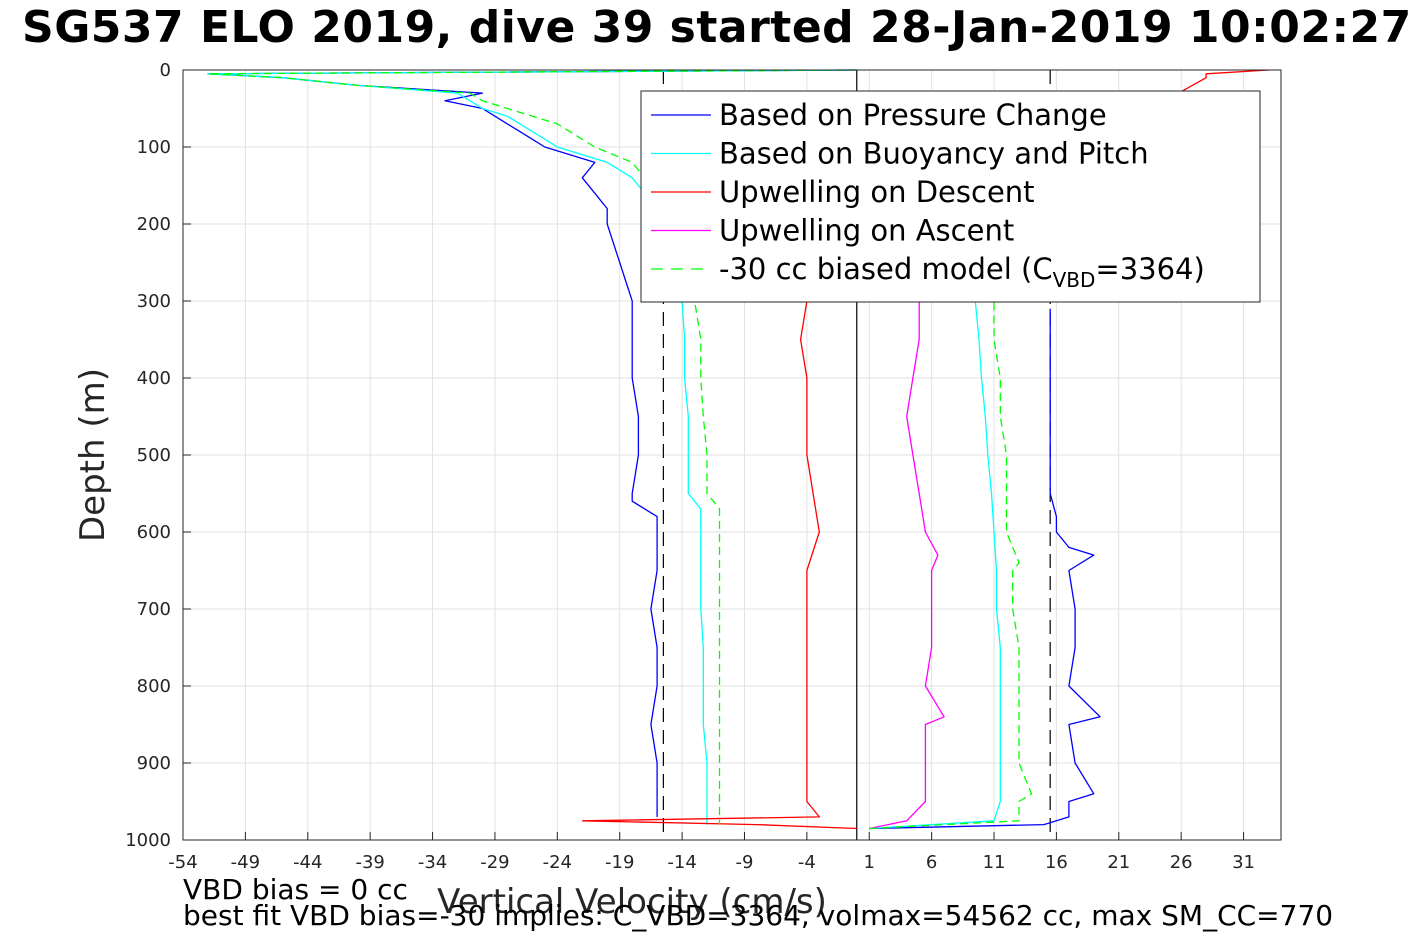 The image size is (1417, 945). Describe the element at coordinates (994, 862) in the screenshot. I see `x-tick-label: 11` at that location.